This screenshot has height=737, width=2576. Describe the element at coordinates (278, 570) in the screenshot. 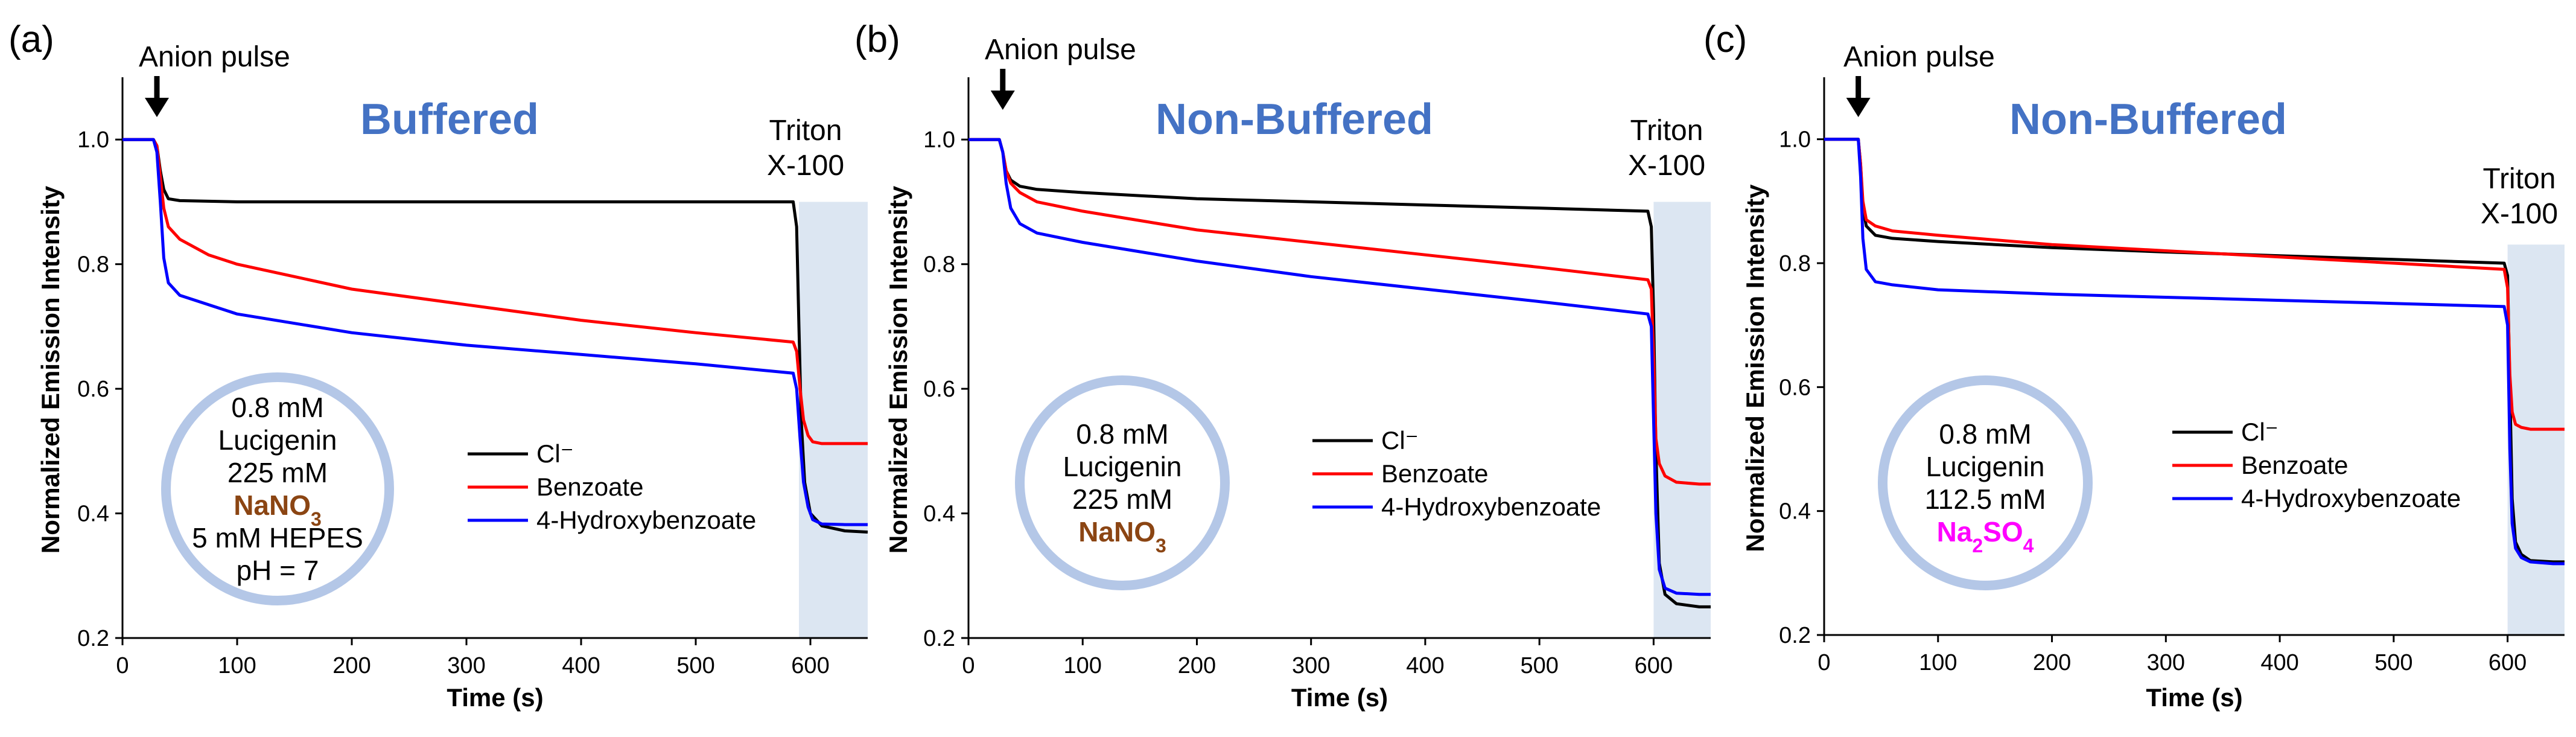

I see `condition-text-extra: pH = 7` at that location.